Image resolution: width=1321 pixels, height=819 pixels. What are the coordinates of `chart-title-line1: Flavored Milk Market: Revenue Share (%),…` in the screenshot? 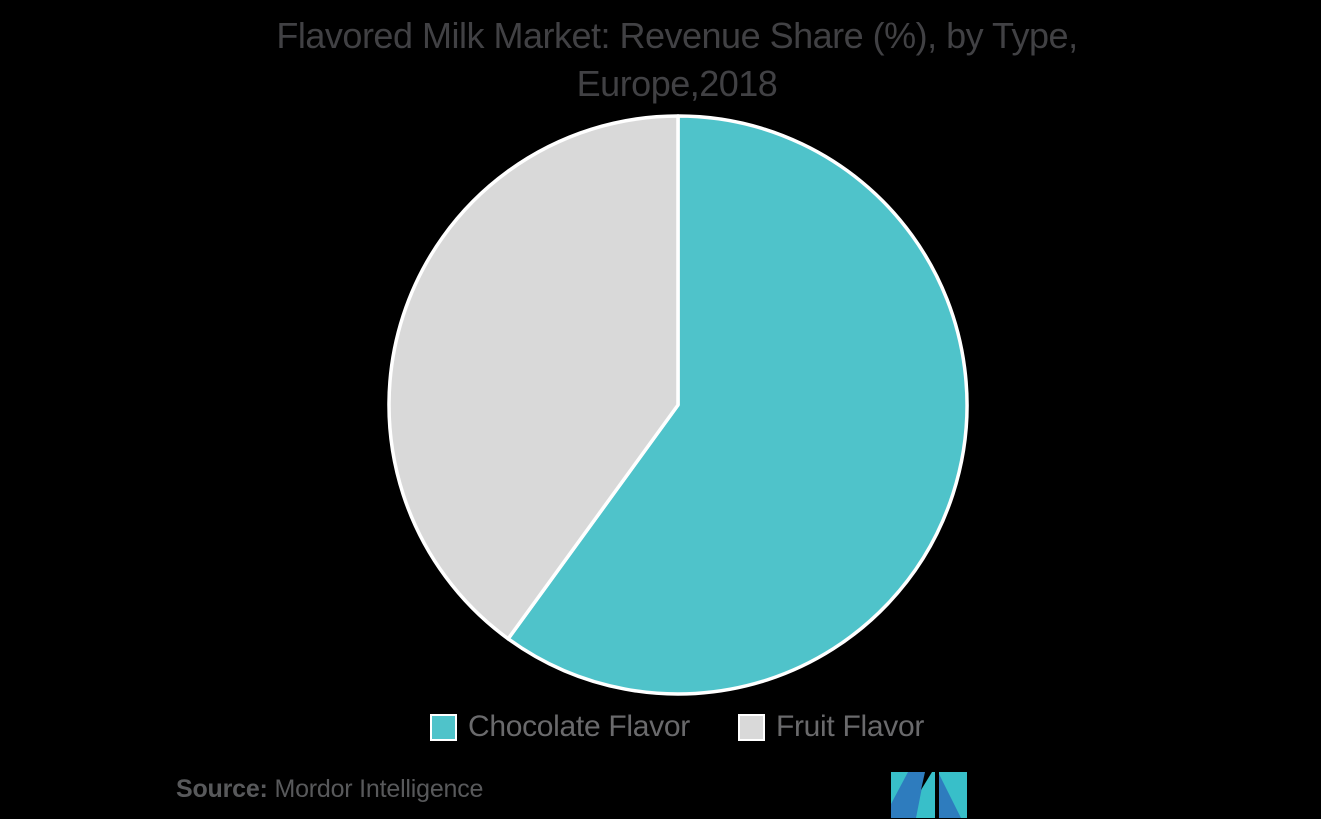 It's located at (677, 35).